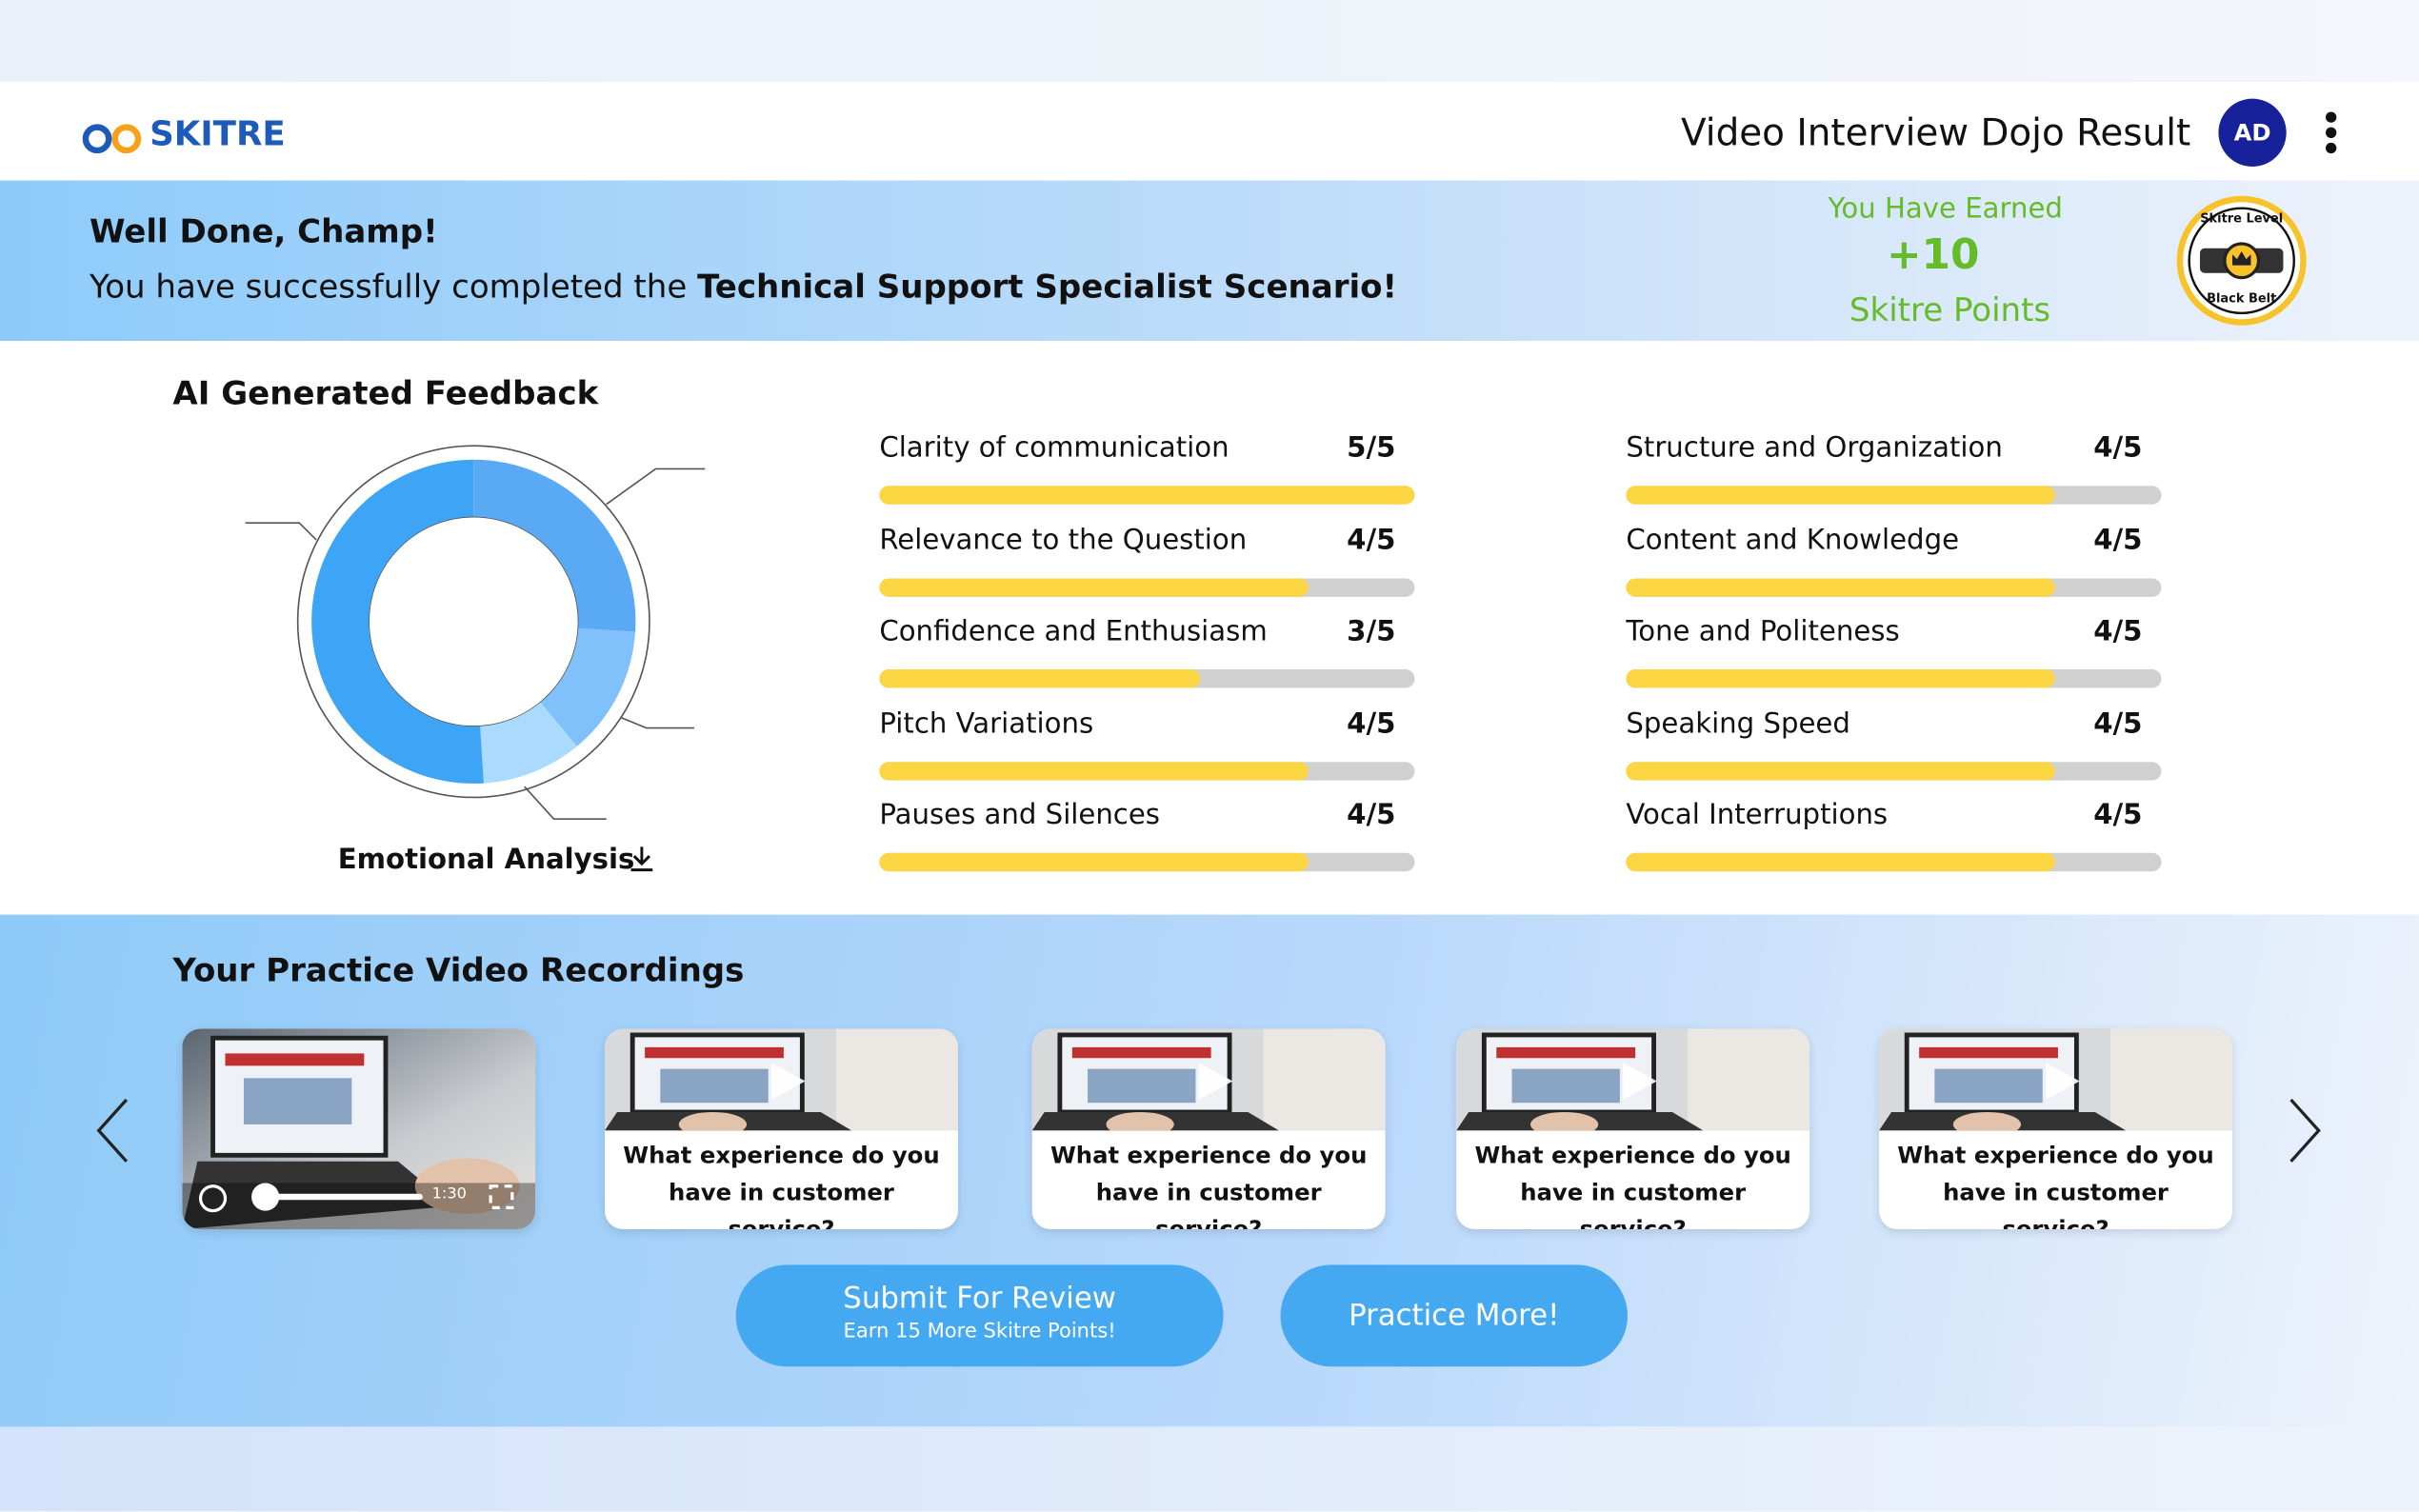 The image size is (2419, 1512). Describe the element at coordinates (1936, 132) in the screenshot. I see `page-title: Video Interview Dojo Result` at that location.